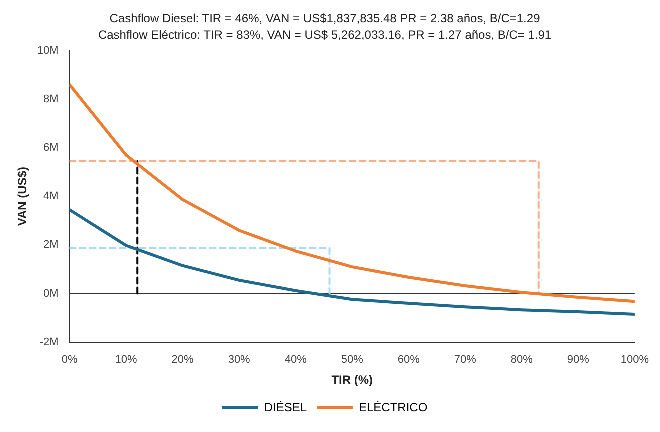 This screenshot has width=660, height=432. What do you see at coordinates (70, 360) in the screenshot?
I see `x-tick-label: 0%` at bounding box center [70, 360].